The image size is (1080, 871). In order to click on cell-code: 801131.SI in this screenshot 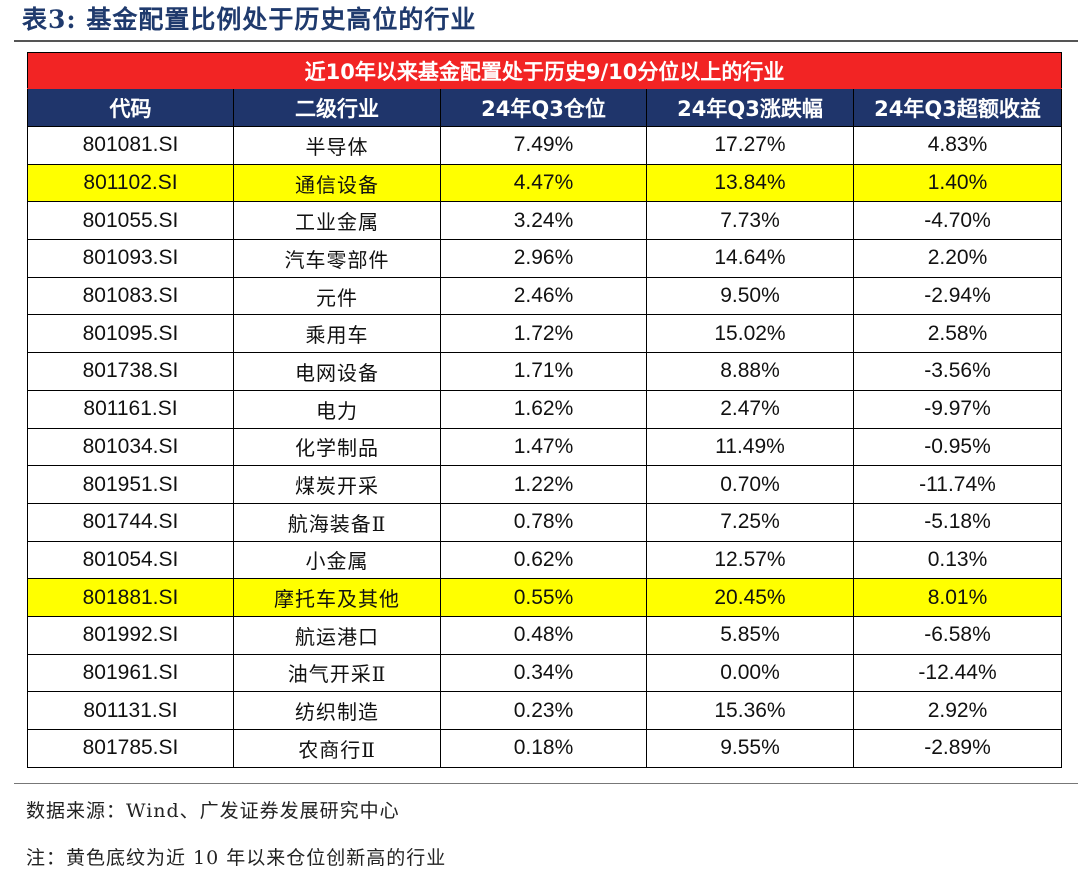, I will do `click(130, 710)`.